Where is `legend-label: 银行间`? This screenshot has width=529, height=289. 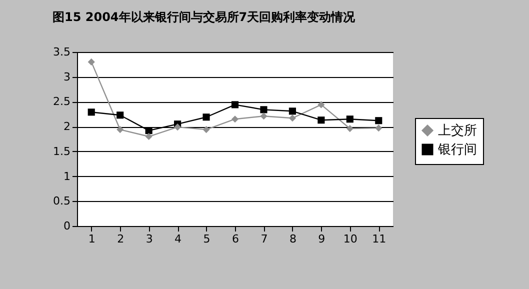
legend-label: 银行间 is located at coordinates (457, 150).